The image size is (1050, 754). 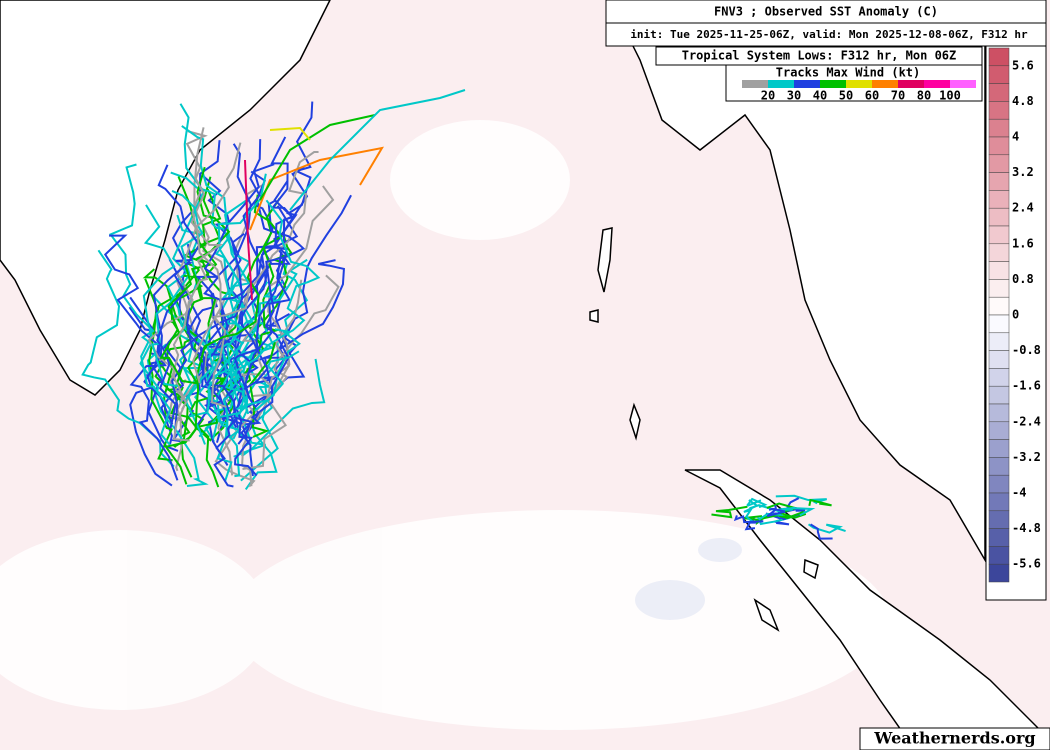 What do you see at coordinates (1023, 243) in the screenshot?
I see `sst-label: 1.6` at bounding box center [1023, 243].